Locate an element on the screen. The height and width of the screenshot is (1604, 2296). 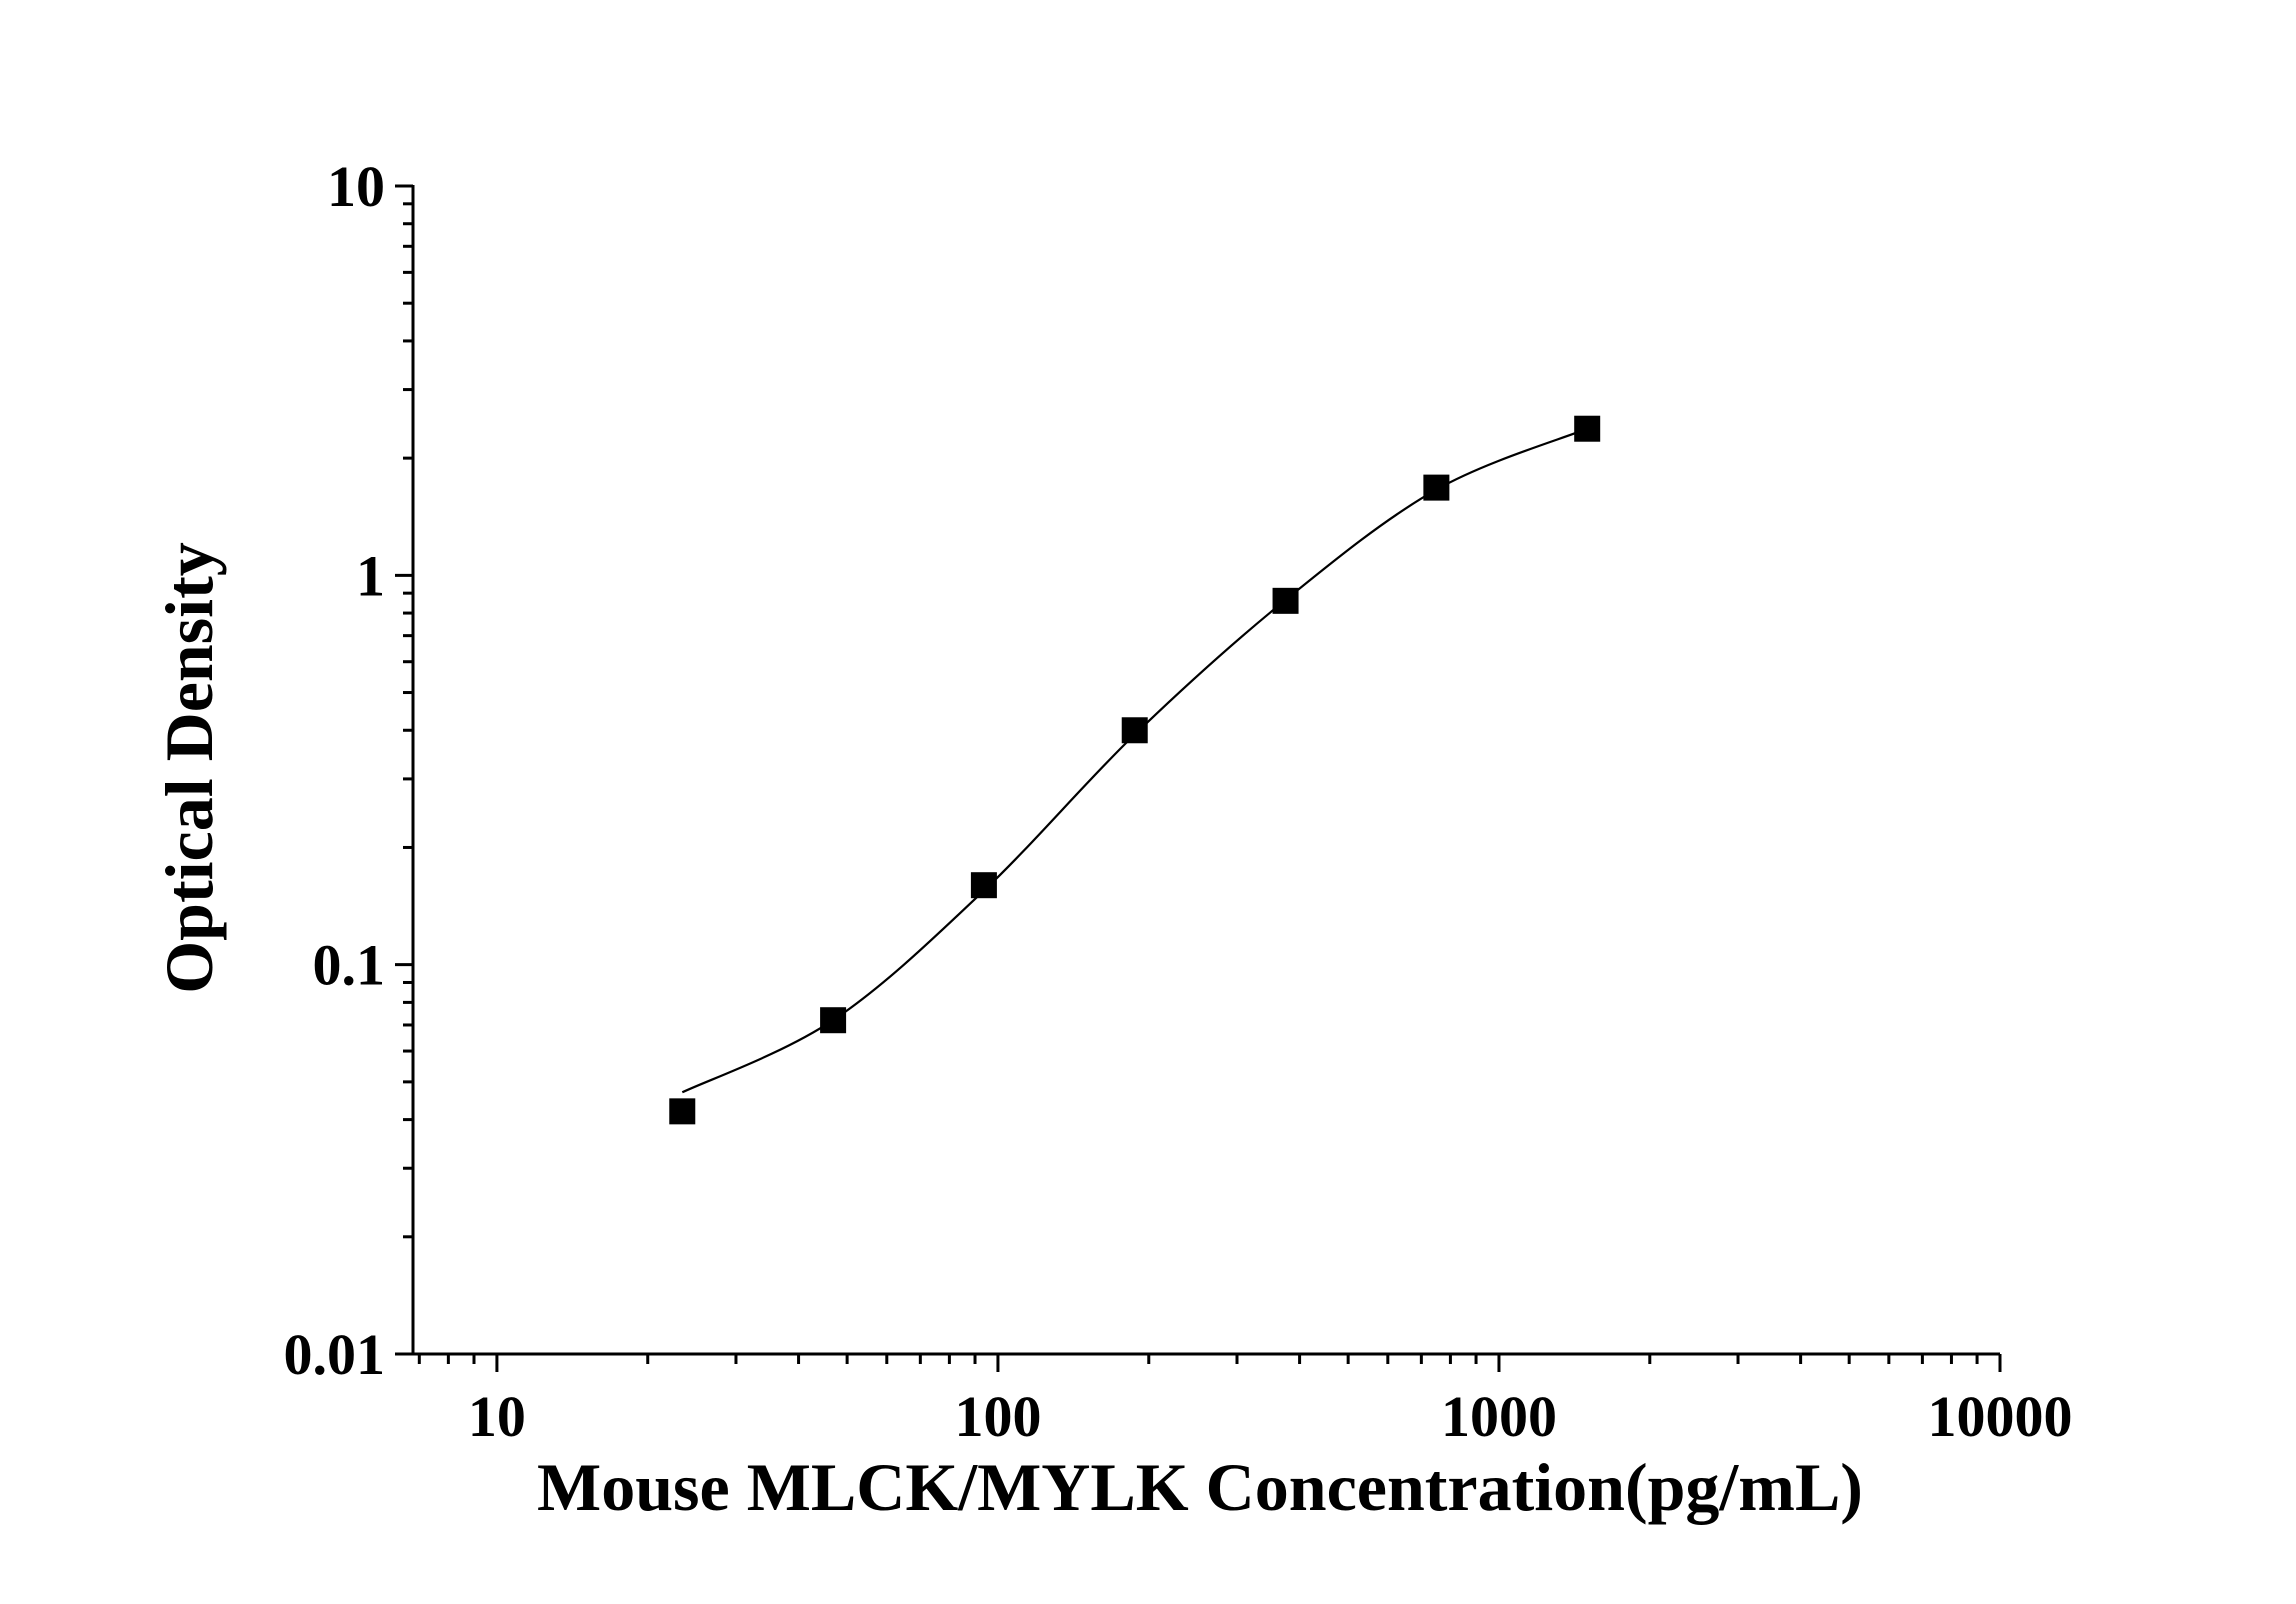
x-tick-label: 10 is located at coordinates (497, 1416).